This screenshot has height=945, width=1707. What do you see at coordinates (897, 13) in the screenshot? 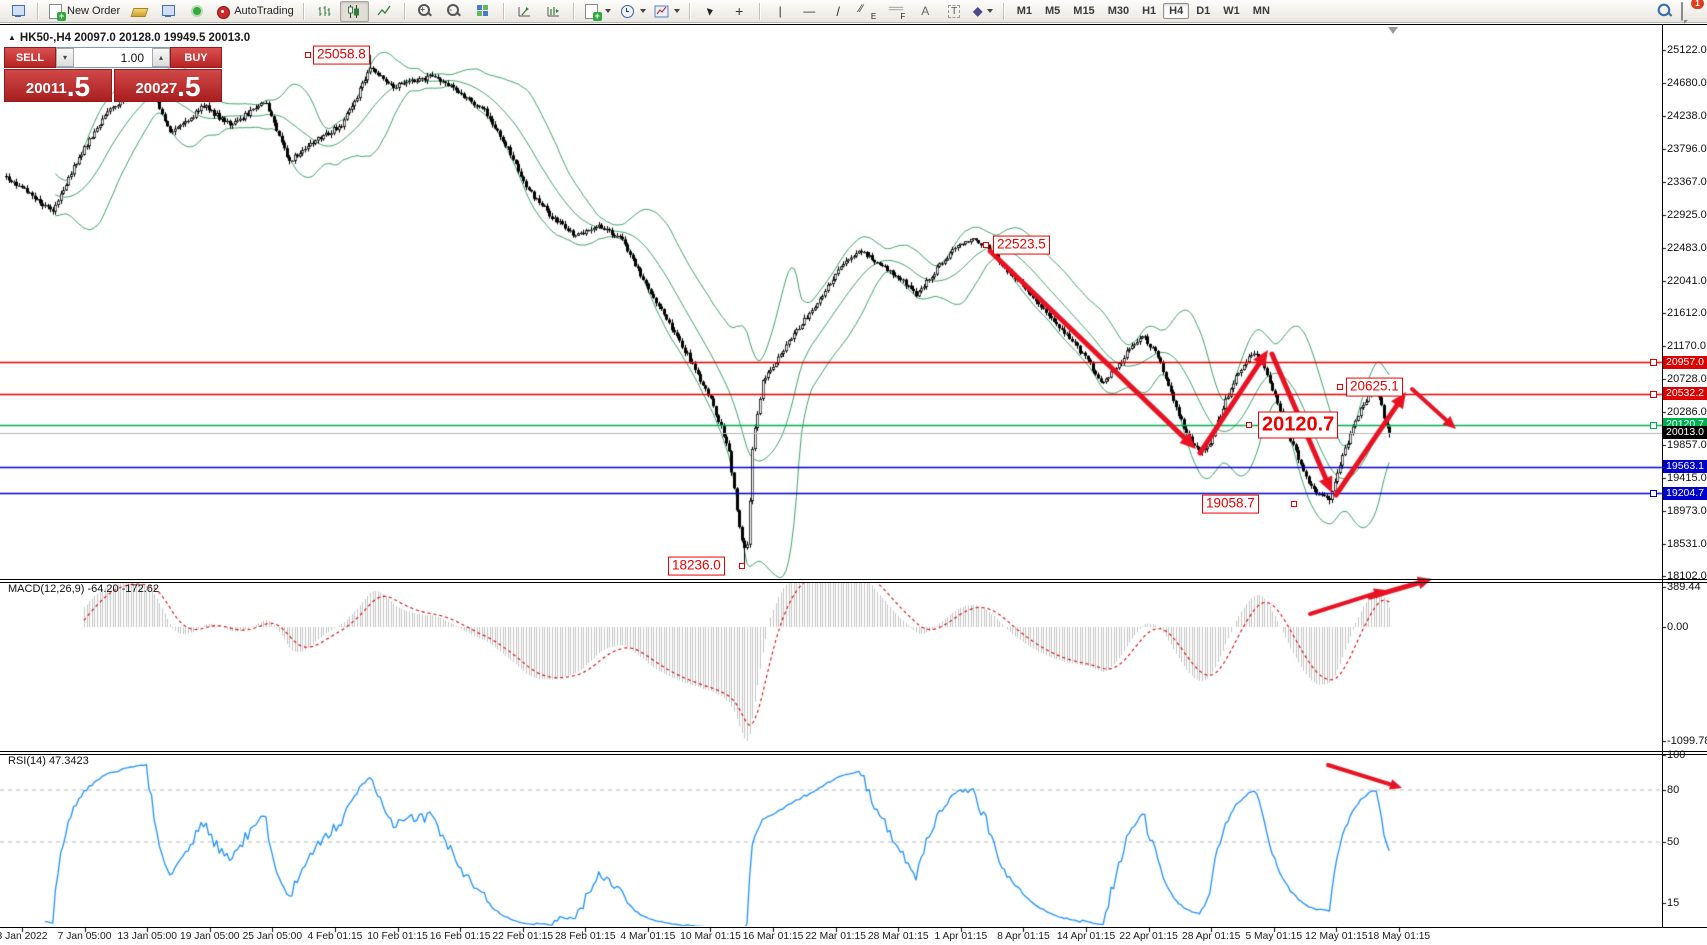
I see `fibonacci-icon: === F` at bounding box center [897, 13].